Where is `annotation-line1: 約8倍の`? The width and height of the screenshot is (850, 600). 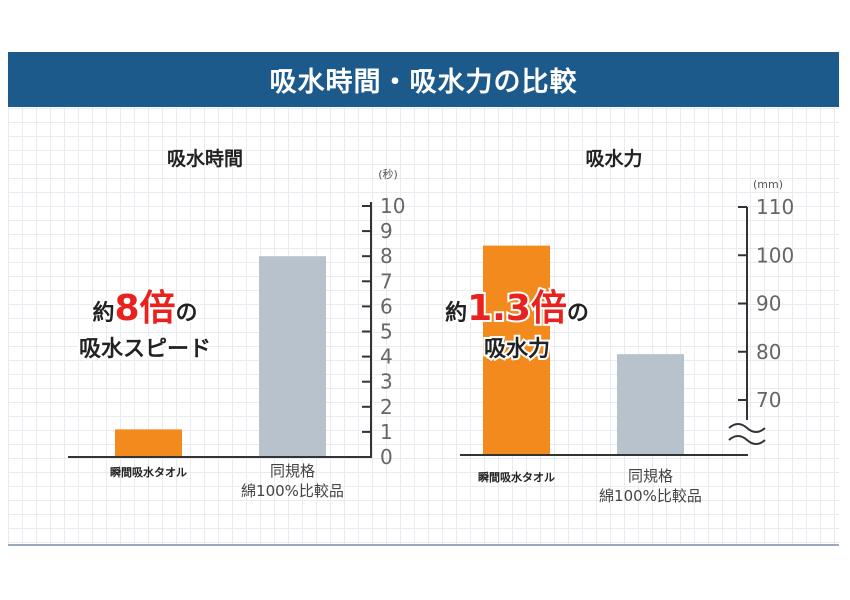
annotation-line1: 約8倍の is located at coordinates (144, 308).